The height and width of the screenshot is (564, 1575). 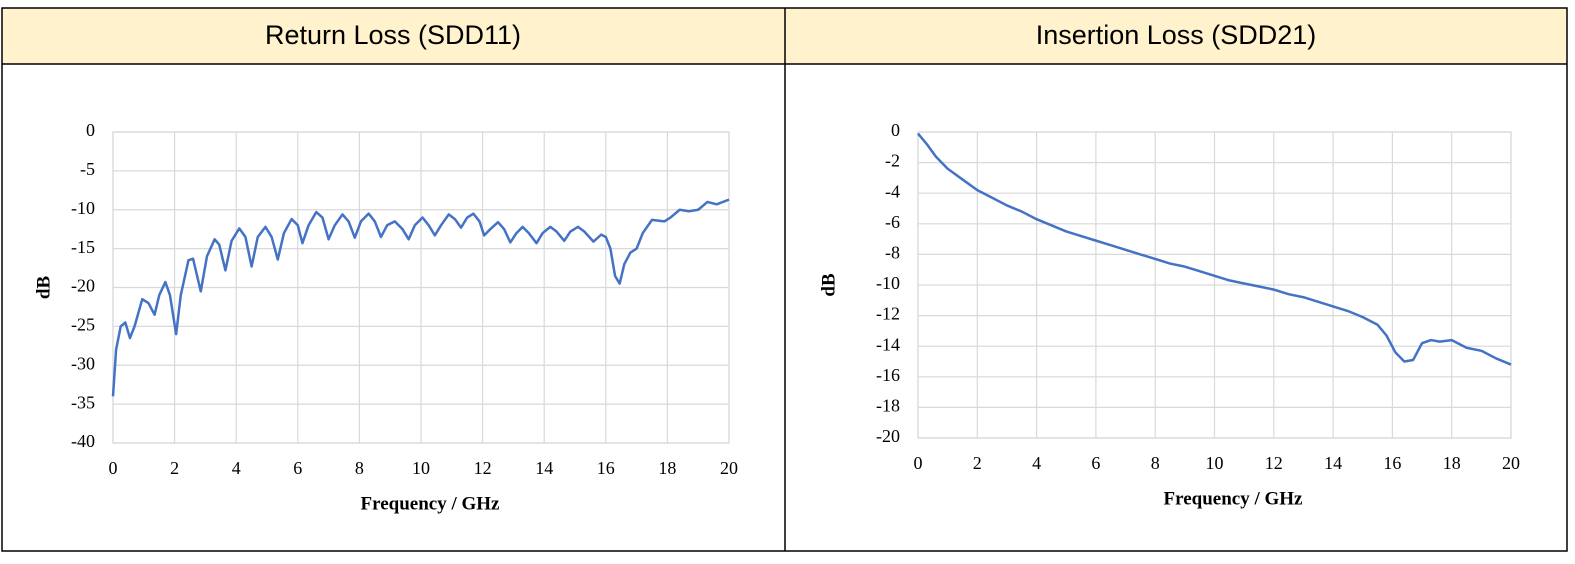 What do you see at coordinates (1176, 35) in the screenshot?
I see `chart-title: Insertion Loss (SDD21)` at bounding box center [1176, 35].